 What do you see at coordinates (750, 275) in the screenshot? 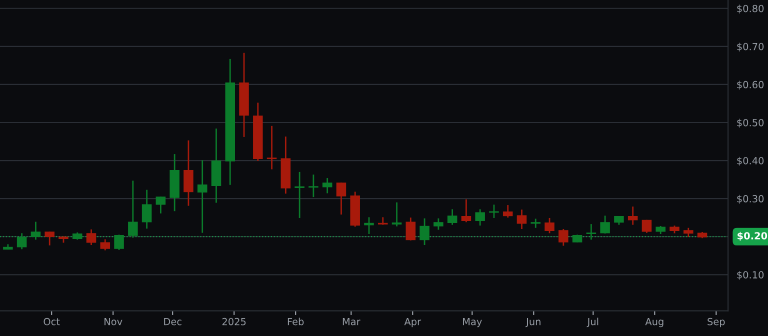
I see `y-tick-label: $0.10` at bounding box center [750, 275].